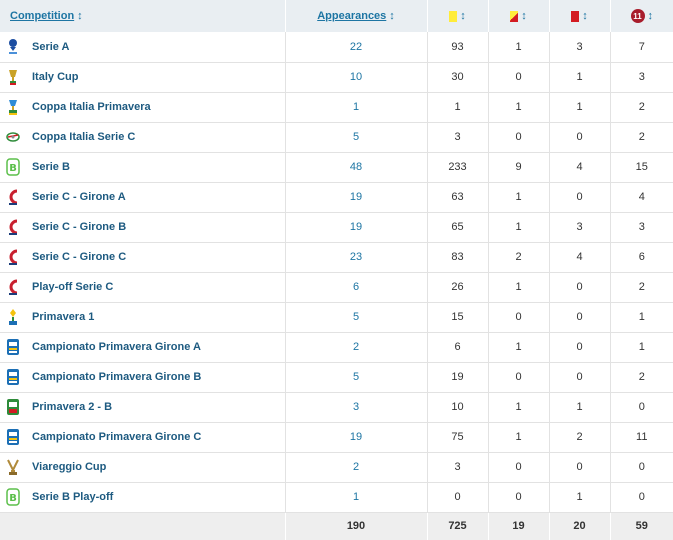  I want to click on red-cards-cell: 4, so click(580, 167).